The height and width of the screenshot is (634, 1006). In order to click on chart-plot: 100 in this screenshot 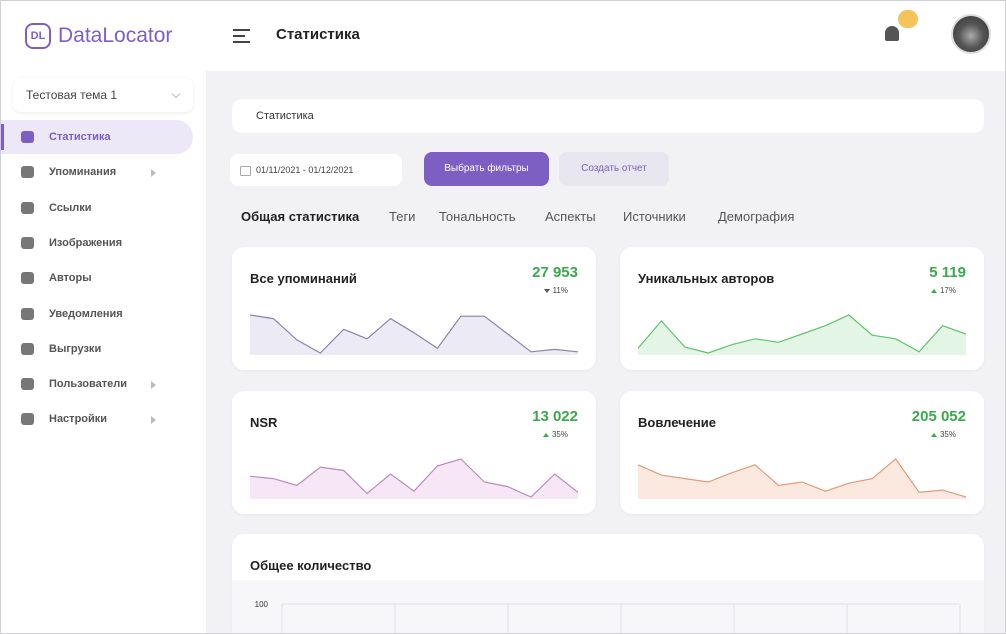, I will do `click(608, 606)`.